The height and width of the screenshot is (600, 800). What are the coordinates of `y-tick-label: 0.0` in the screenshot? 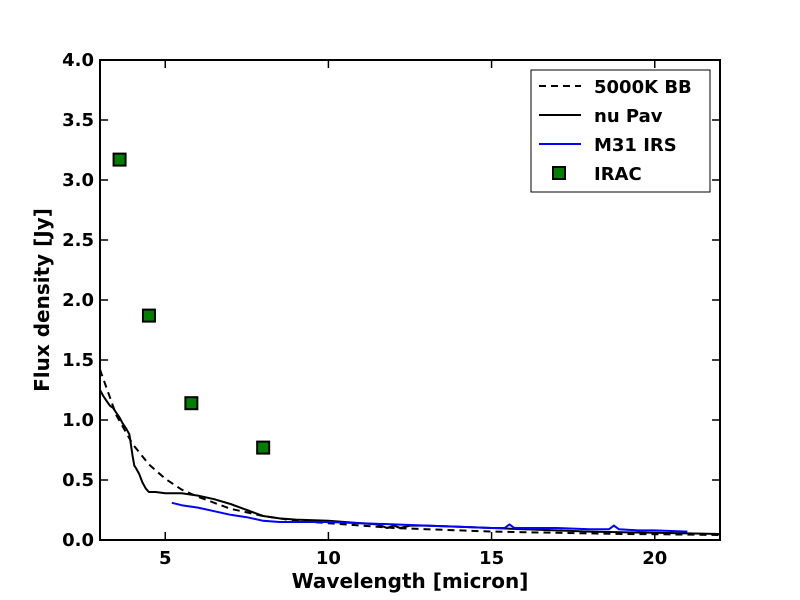 It's located at (78, 540).